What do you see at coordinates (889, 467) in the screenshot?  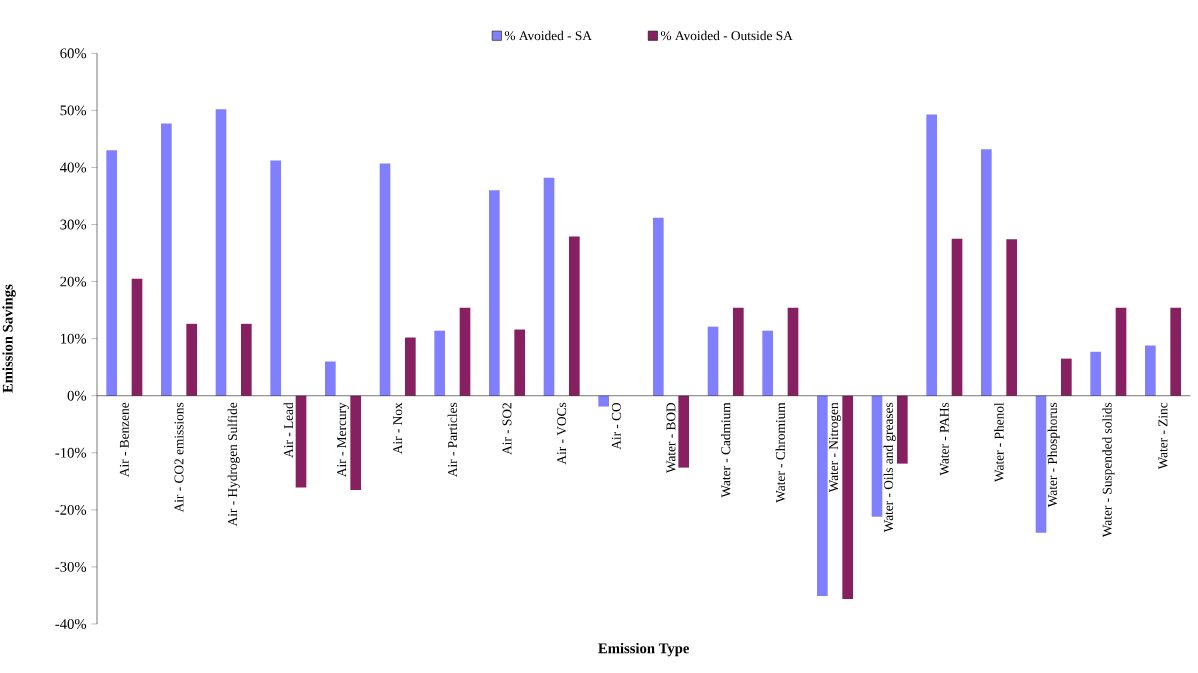 I see `x-tick-label: Water - Oils and greases` at bounding box center [889, 467].